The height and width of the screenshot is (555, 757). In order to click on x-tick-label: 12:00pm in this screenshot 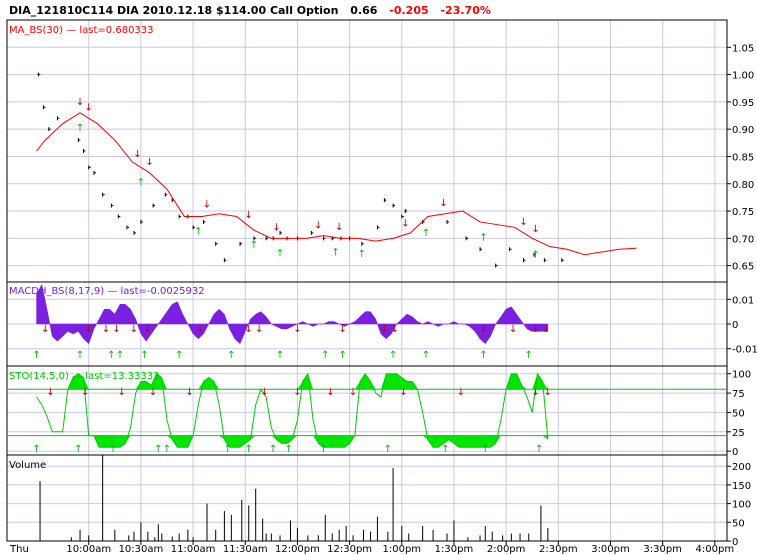, I will do `click(297, 549)`.